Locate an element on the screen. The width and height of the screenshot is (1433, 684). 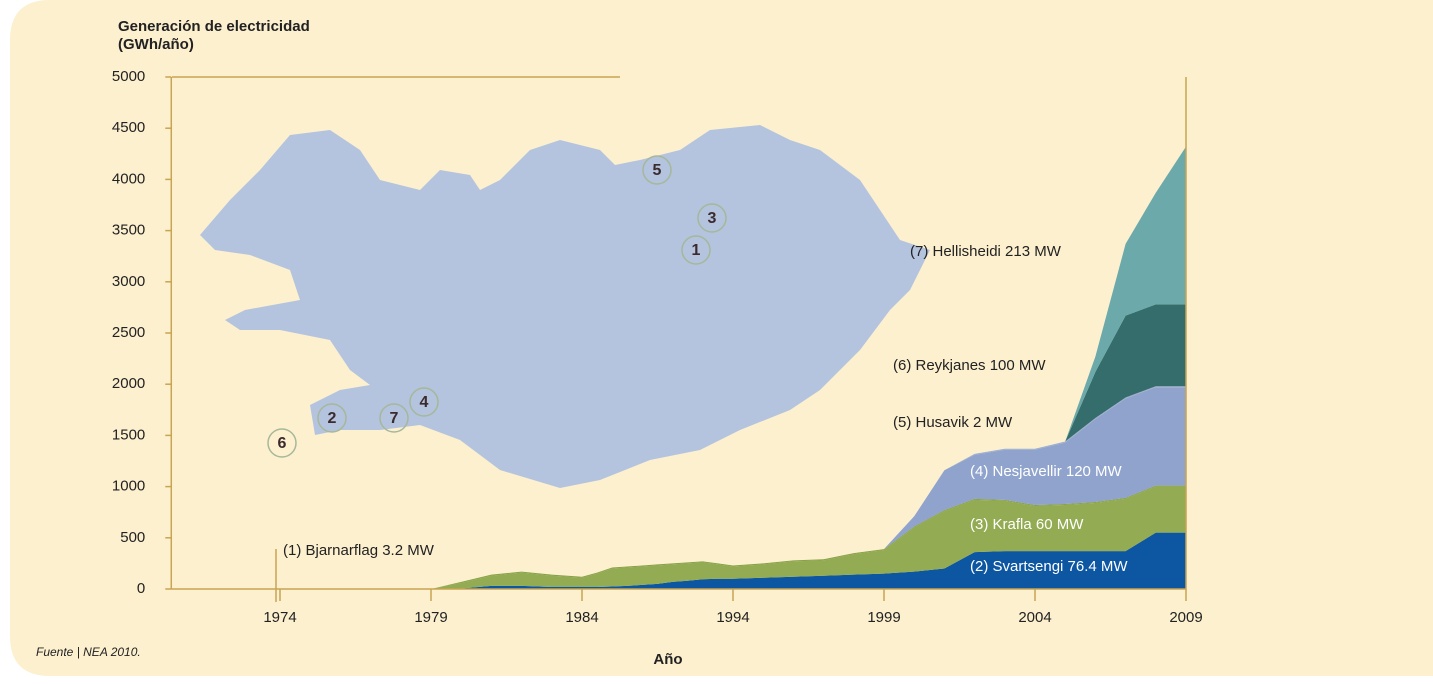
y-tick-label: 1500 is located at coordinates (128, 434).